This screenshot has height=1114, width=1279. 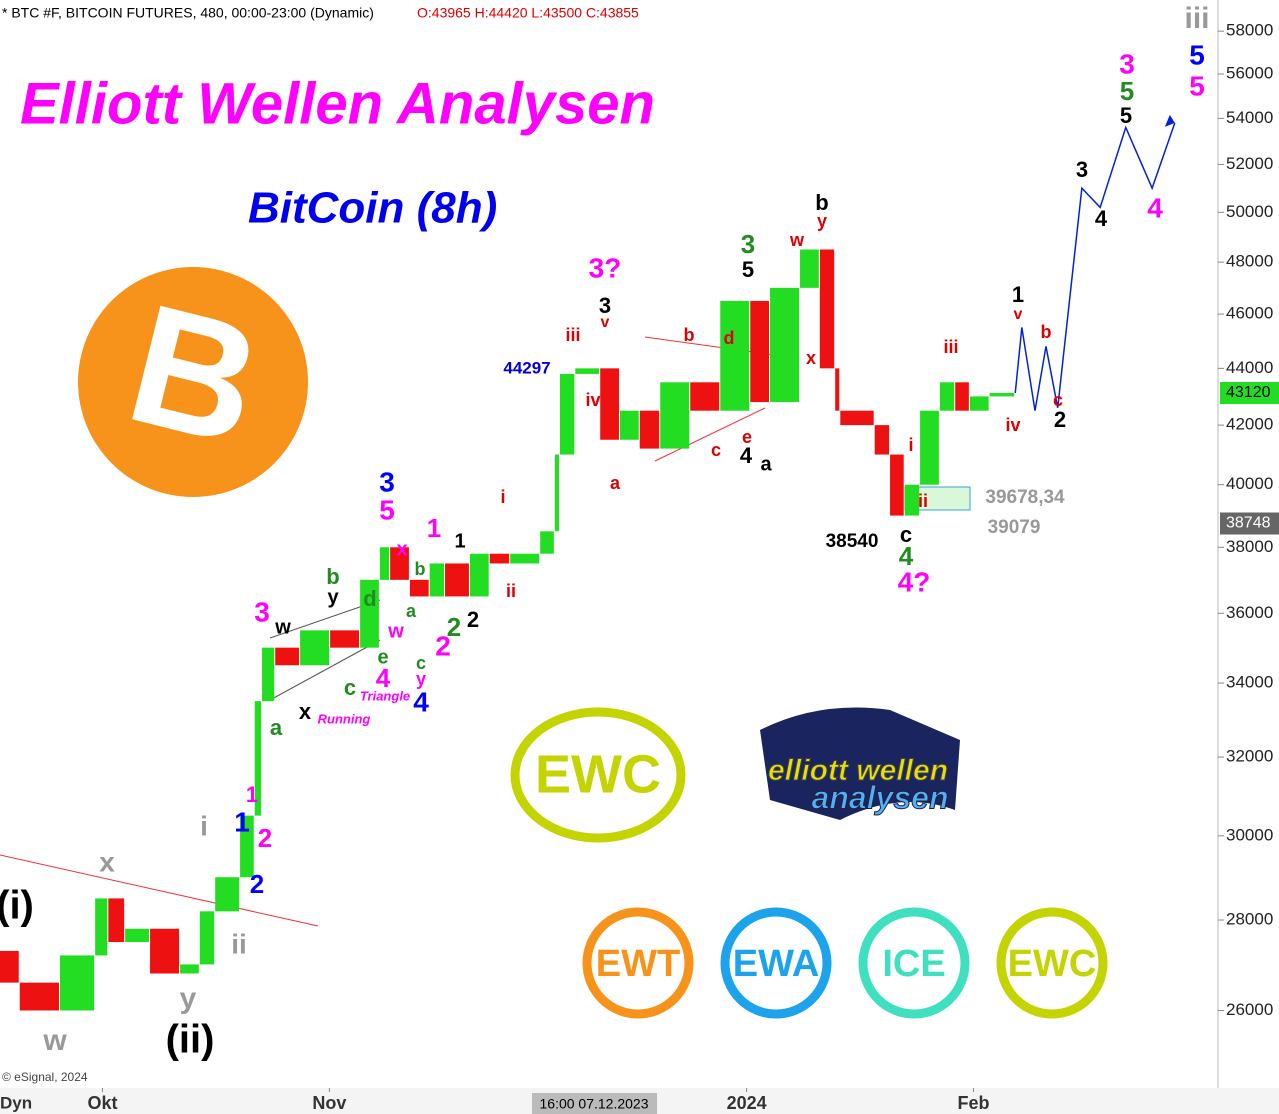 I want to click on wave-label: v, so click(x=1018, y=314).